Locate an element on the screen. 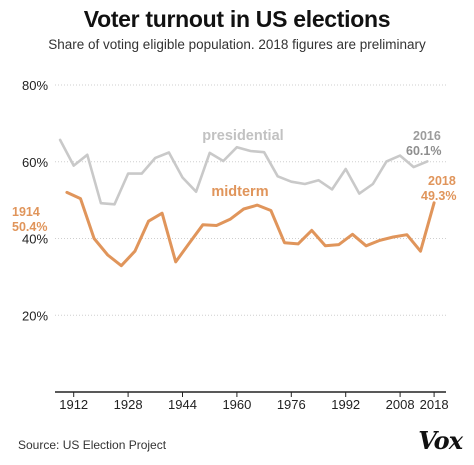 This screenshot has height=465, width=474. x-tick-label: 1944 is located at coordinates (182, 404).